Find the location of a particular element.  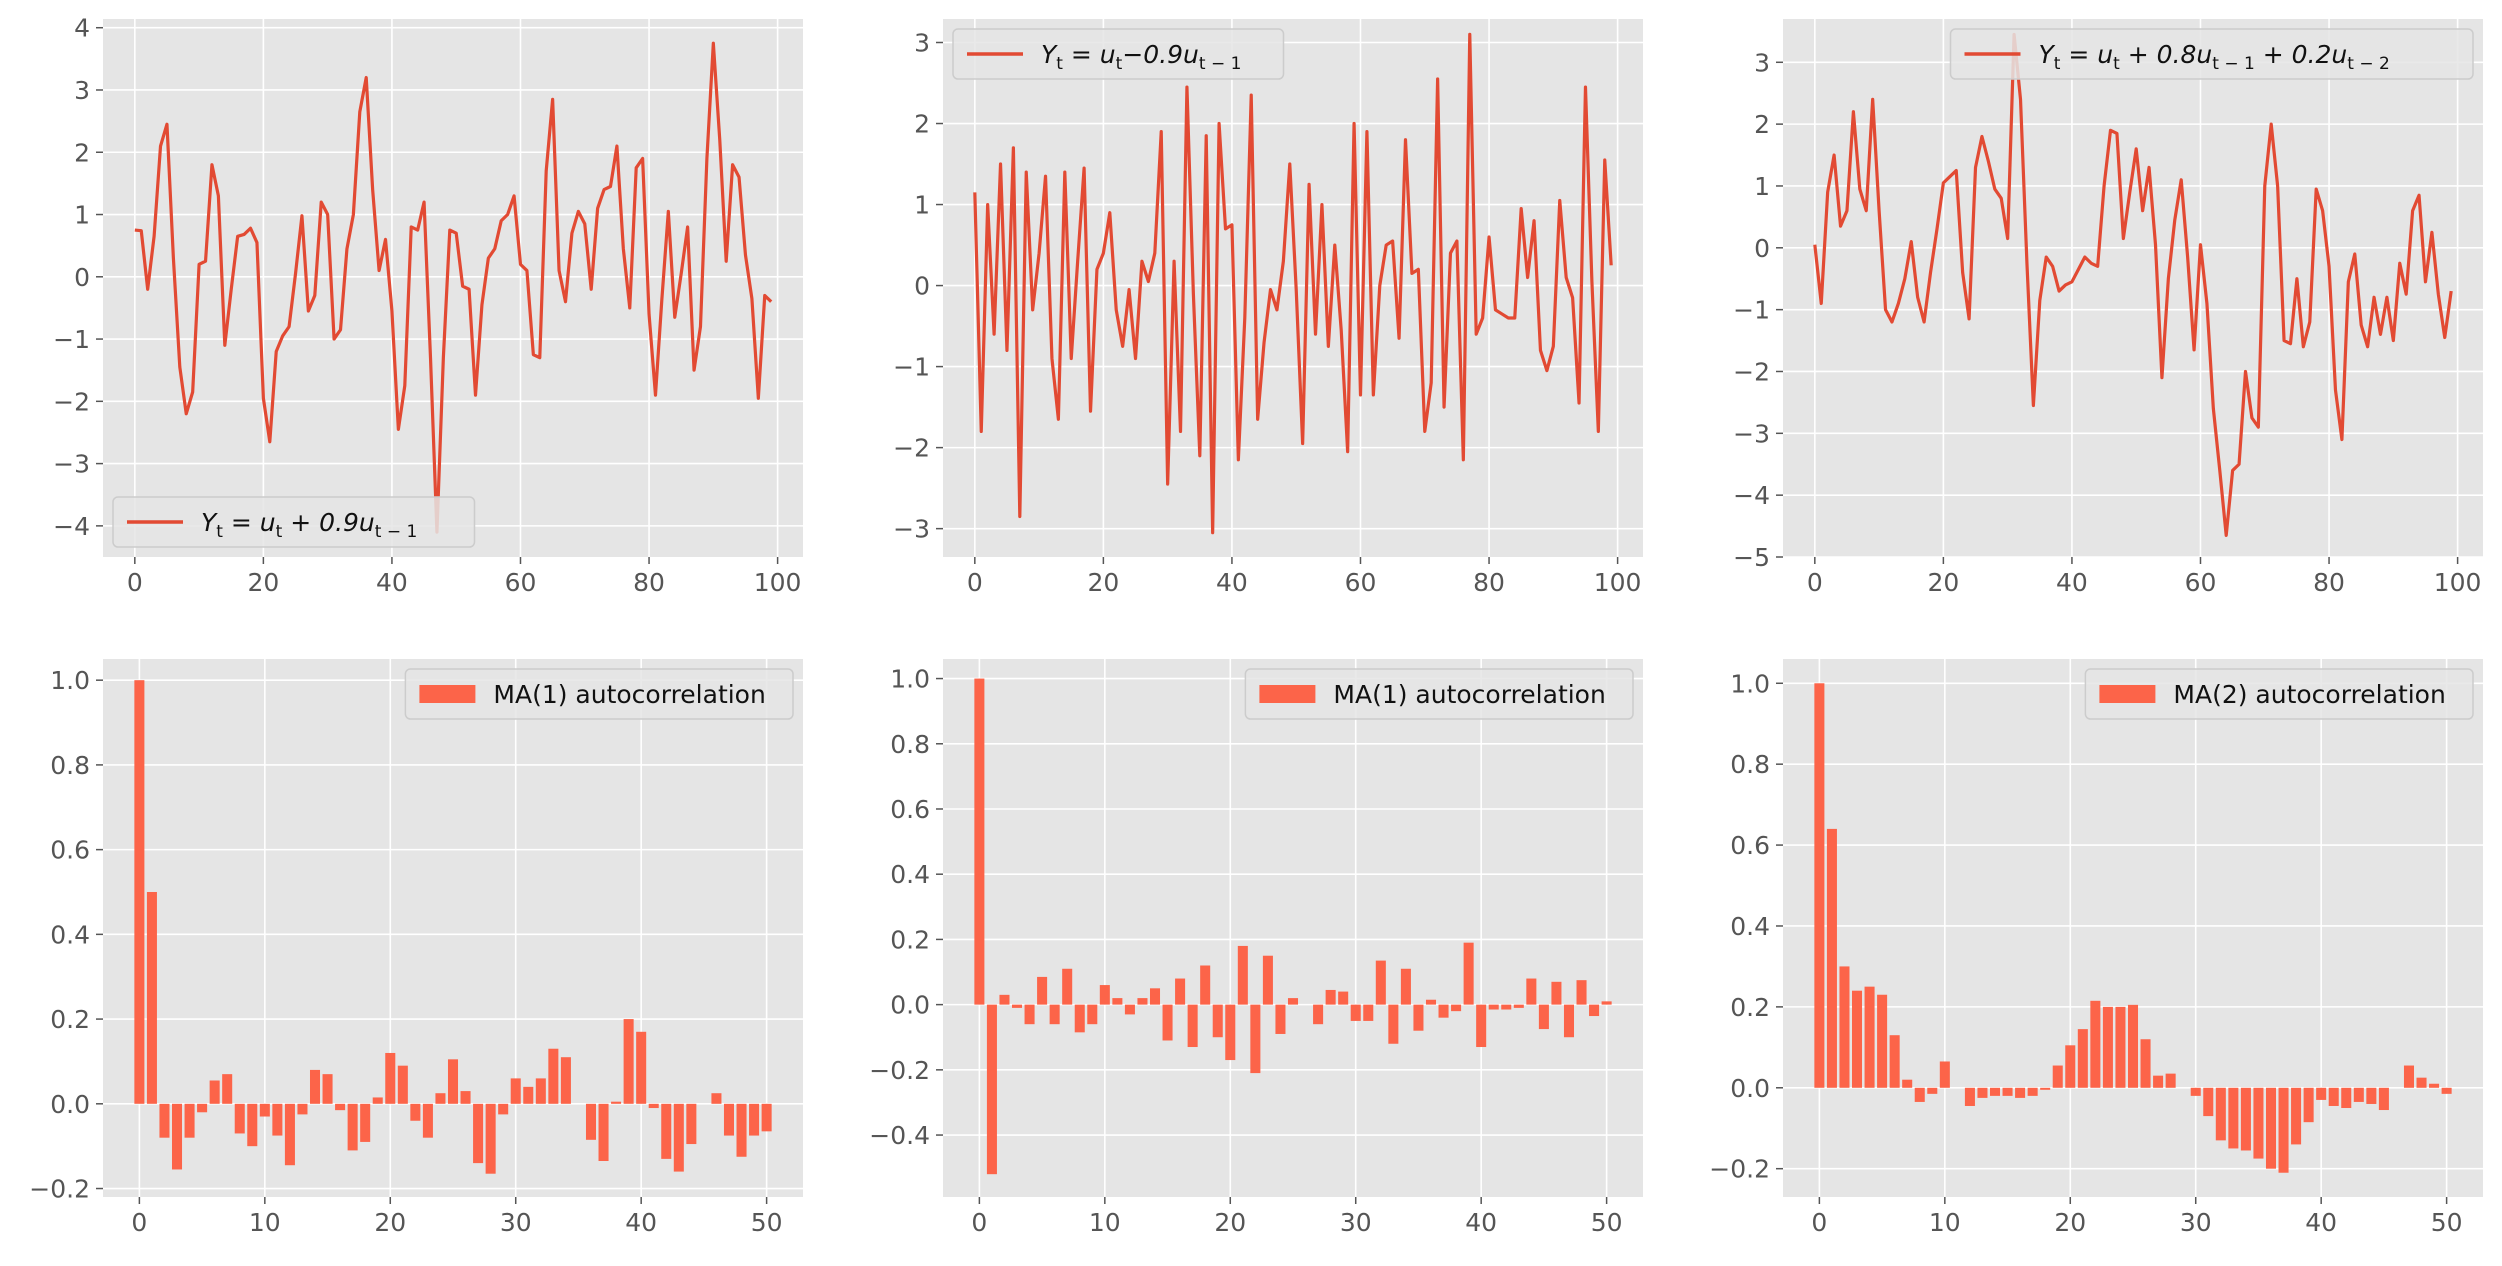

legend-label-part: + 0.2u is located at coordinates (2301, 54).